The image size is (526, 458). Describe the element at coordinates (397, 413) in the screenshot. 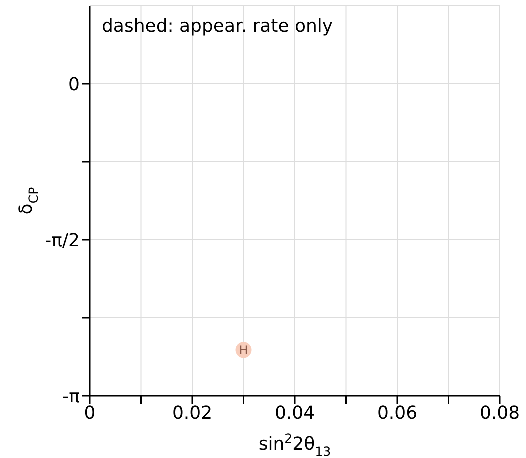

I see `x-tick-label: 0.06` at that location.